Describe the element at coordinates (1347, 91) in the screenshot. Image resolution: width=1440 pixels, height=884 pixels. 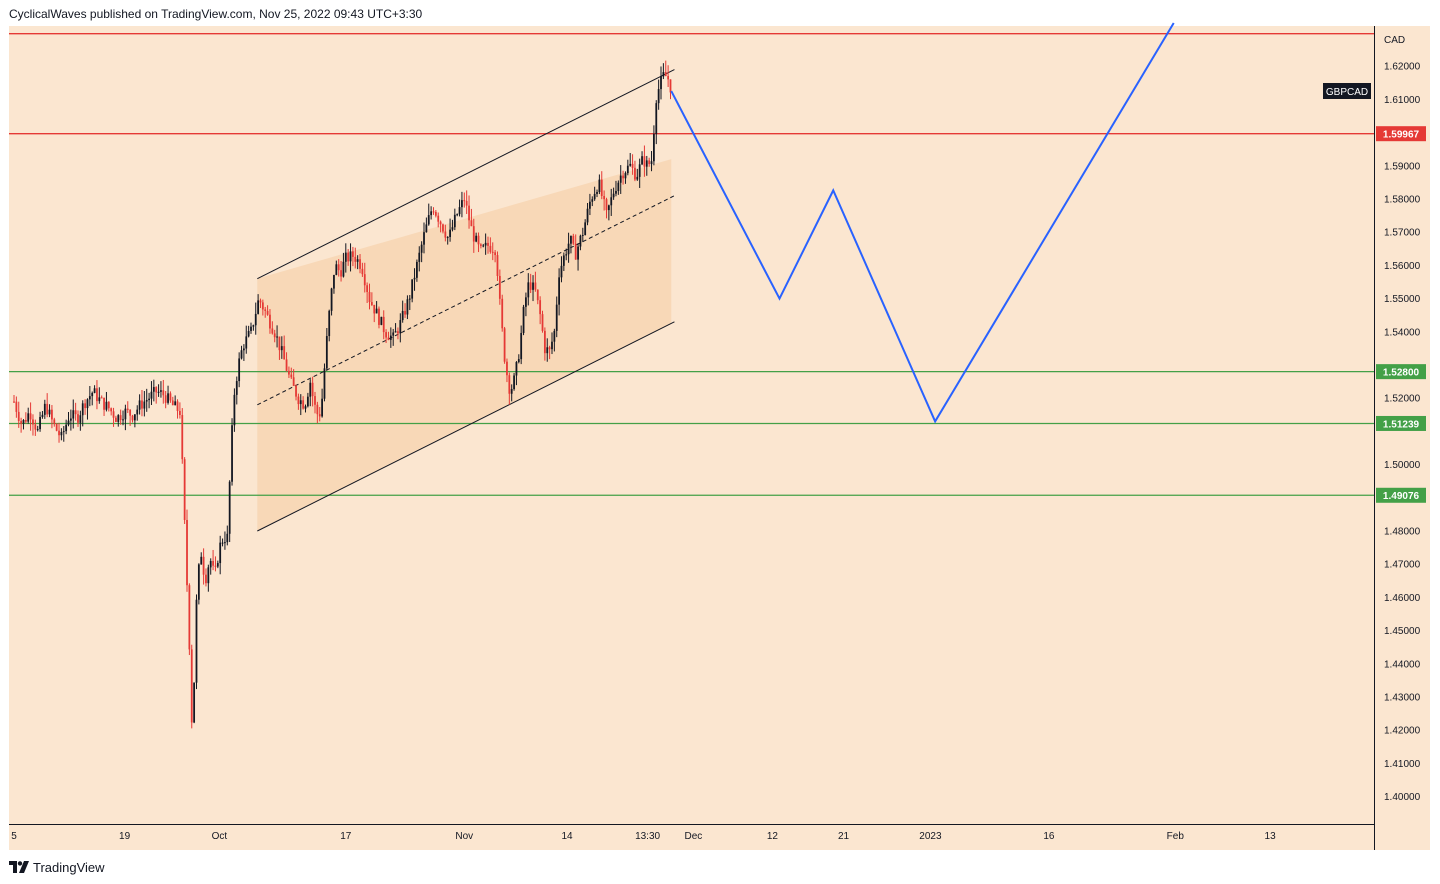
I see `symbol-badge: GBPCAD` at that location.